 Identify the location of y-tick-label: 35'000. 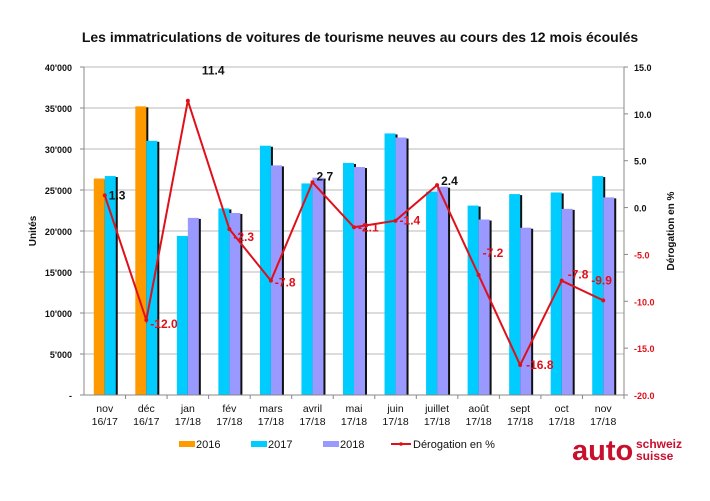
(58, 109).